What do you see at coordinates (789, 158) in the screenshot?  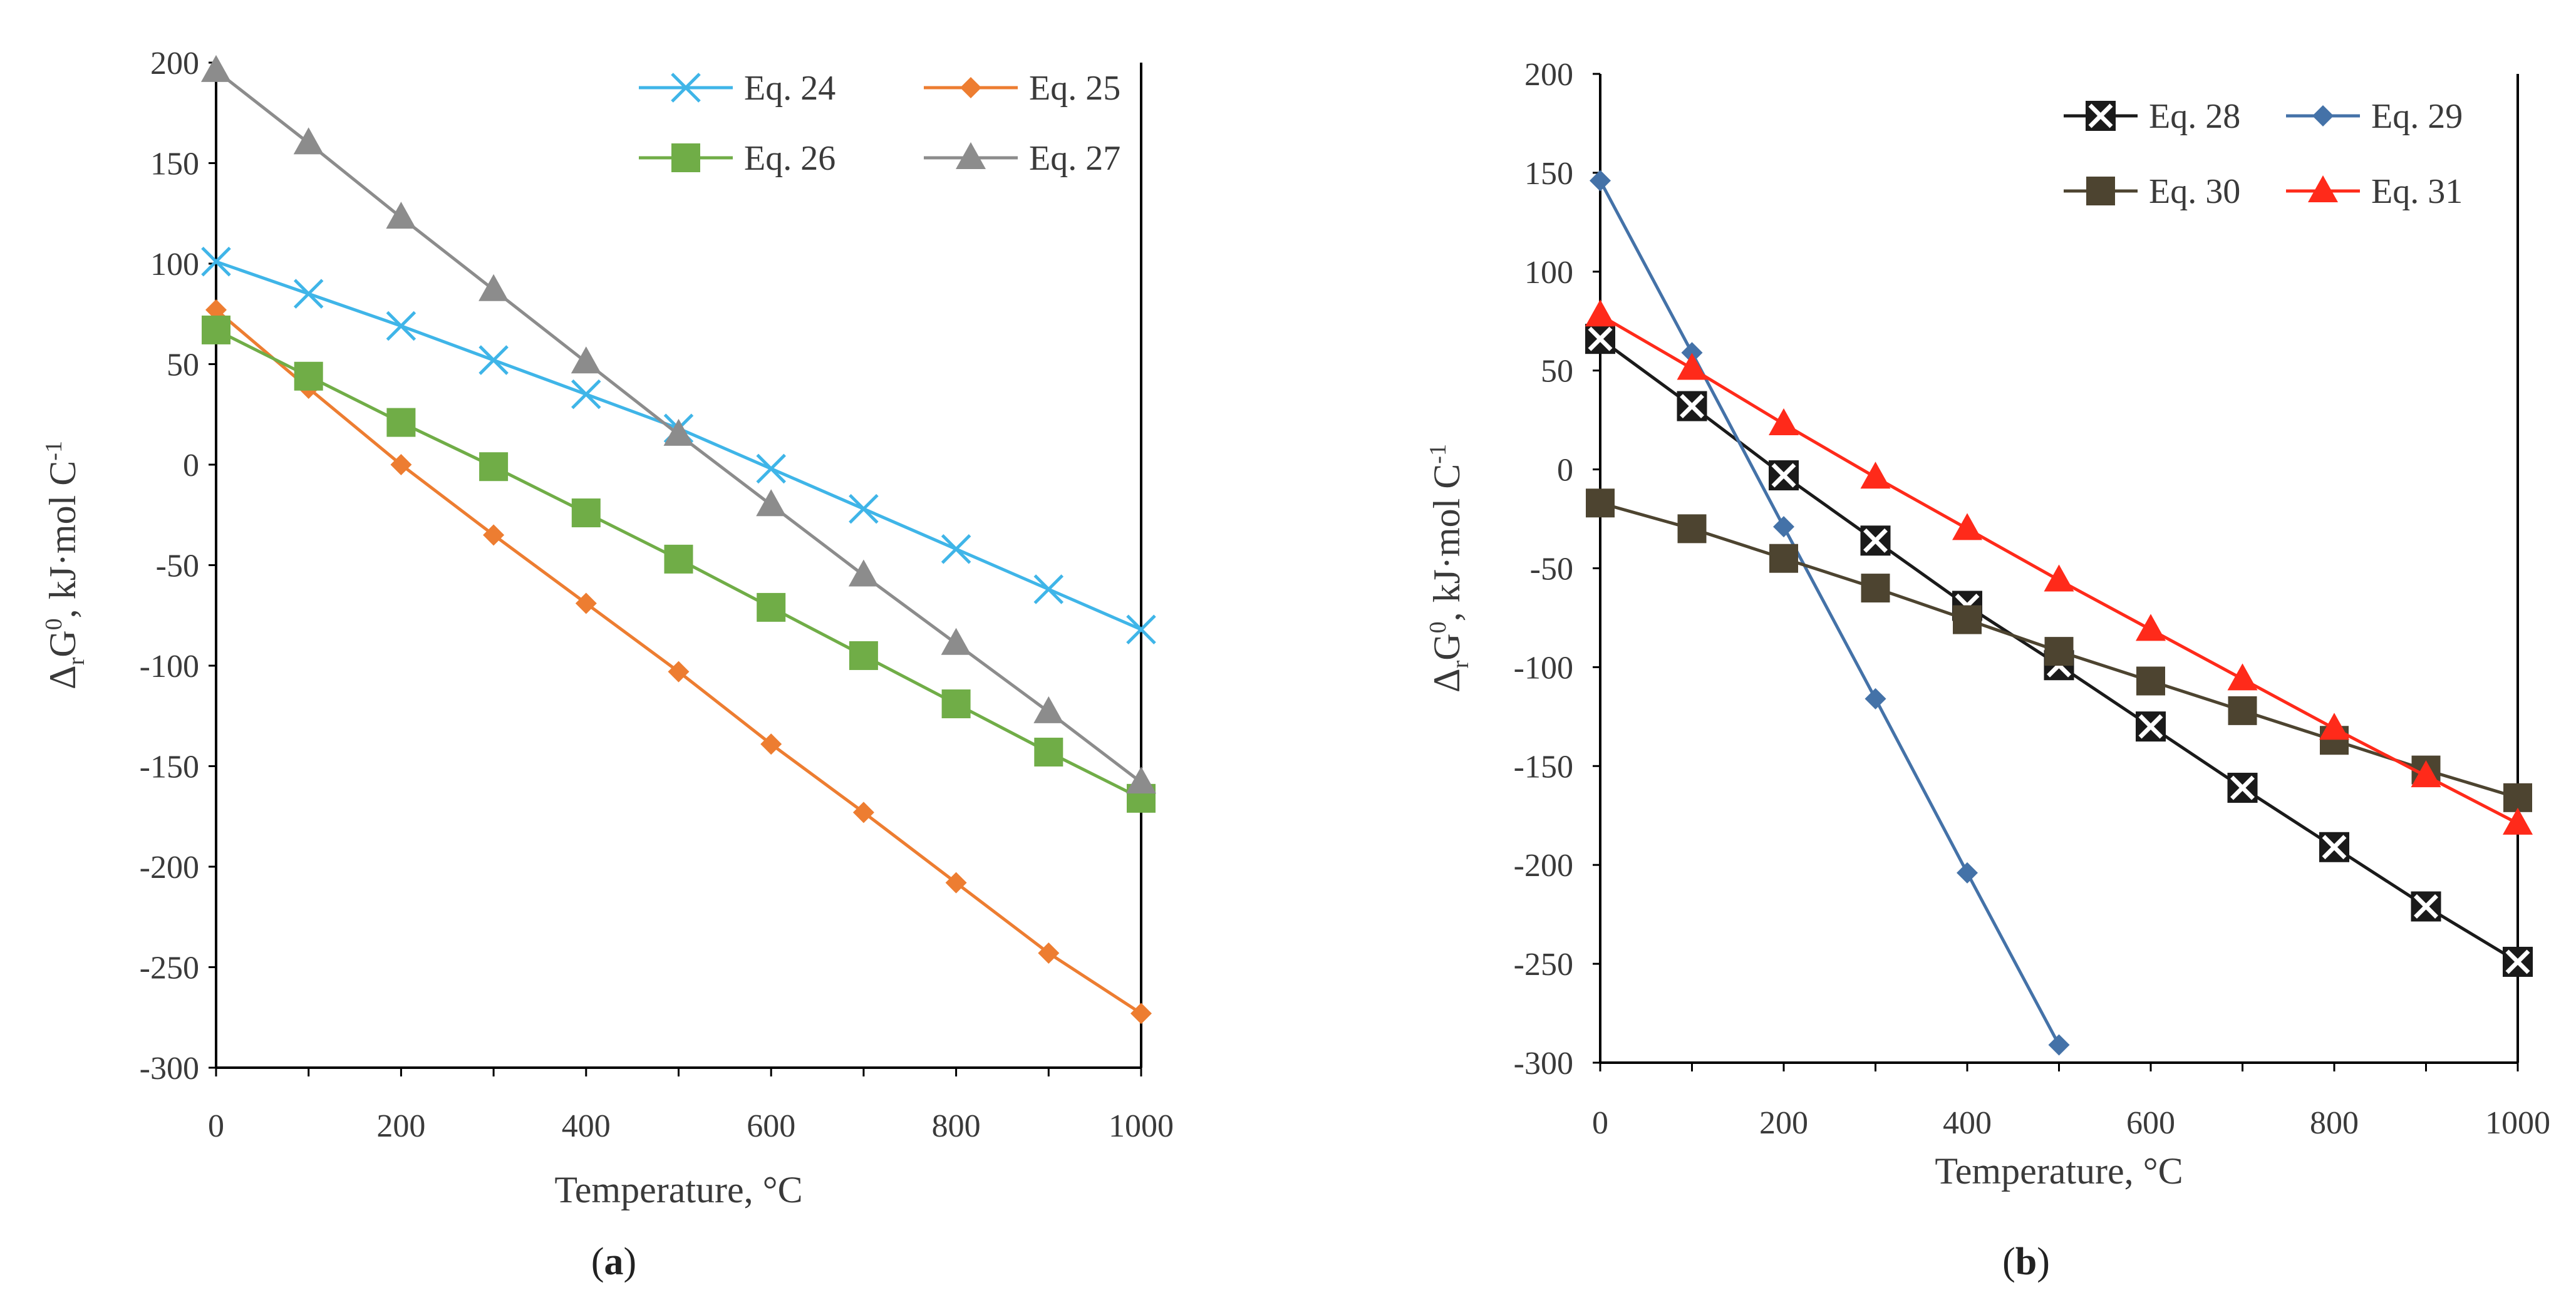 I see `legend-label: Eq. 26` at bounding box center [789, 158].